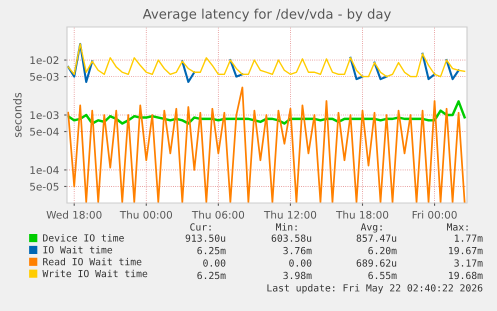  Describe the element at coordinates (382, 276) in the screenshot. I see `text: 6.55m` at that location.